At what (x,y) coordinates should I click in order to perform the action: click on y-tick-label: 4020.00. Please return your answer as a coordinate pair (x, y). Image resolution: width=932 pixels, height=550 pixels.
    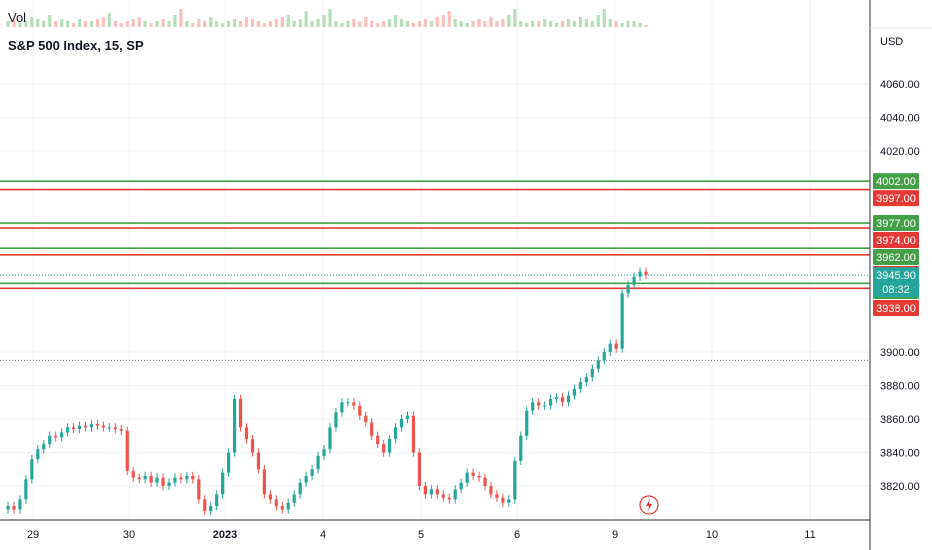
    Looking at the image, I should click on (900, 152).